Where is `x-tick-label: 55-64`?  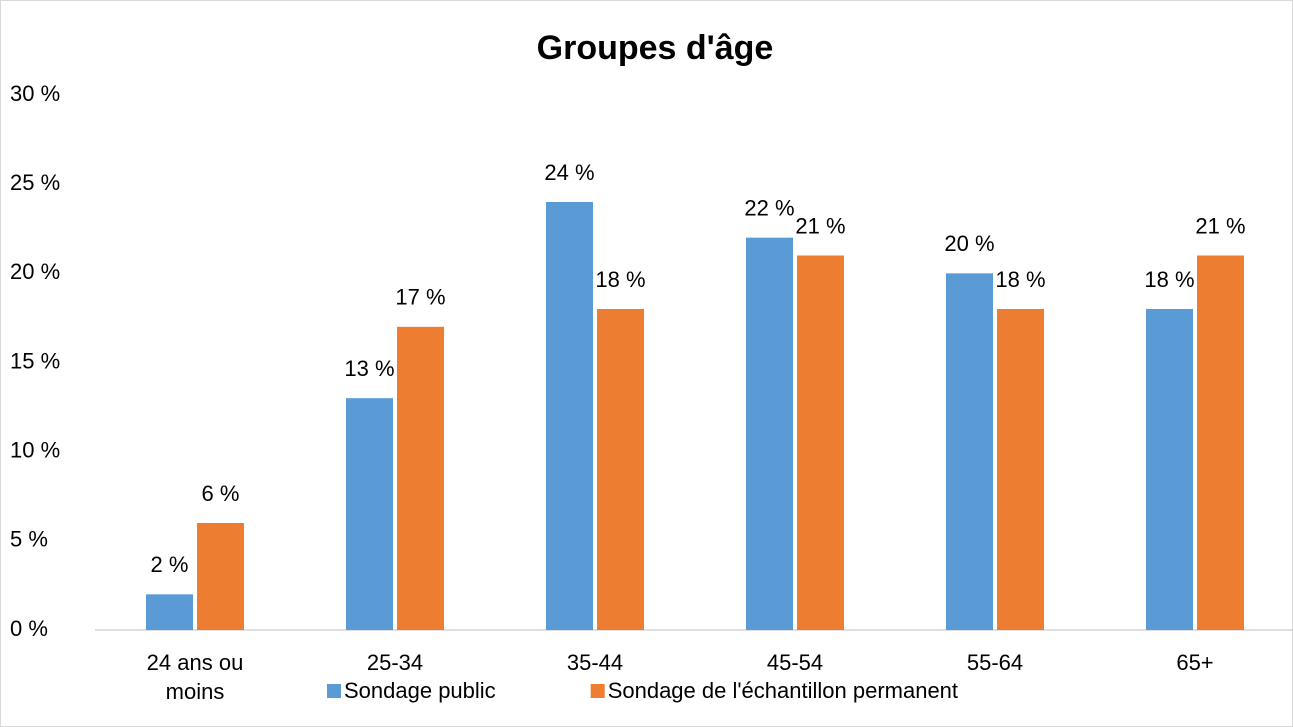 x-tick-label: 55-64 is located at coordinates (995, 662).